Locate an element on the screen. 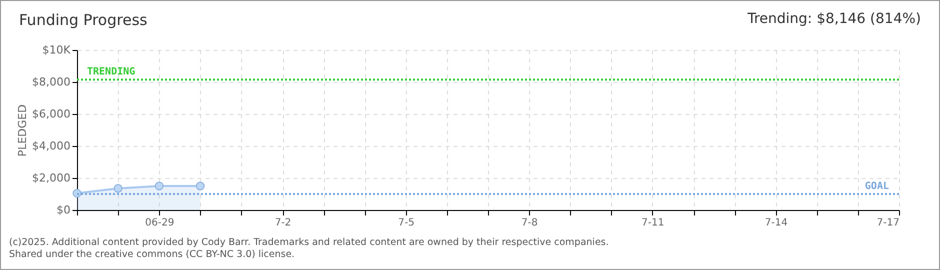 The image size is (940, 270). x-tick-label: 7-5 is located at coordinates (406, 223).